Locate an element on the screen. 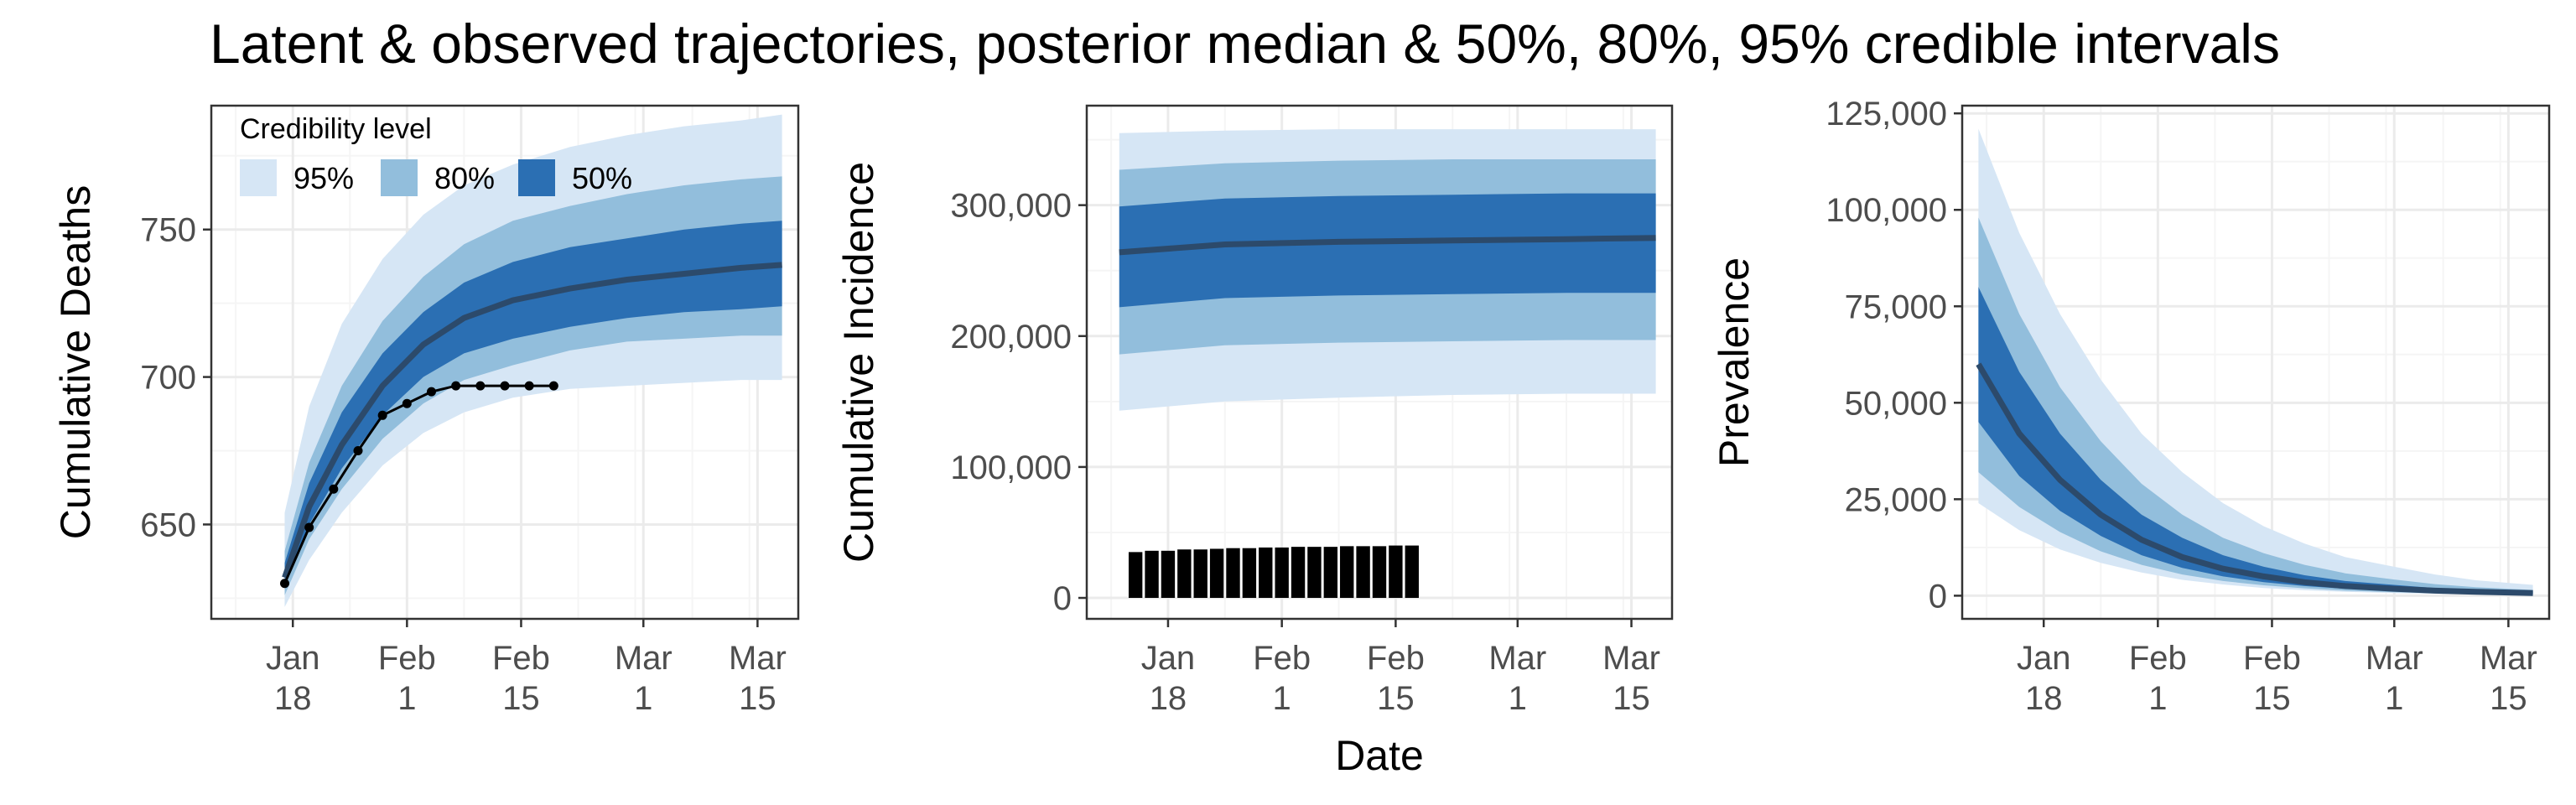  legend-label: 50% is located at coordinates (602, 178).